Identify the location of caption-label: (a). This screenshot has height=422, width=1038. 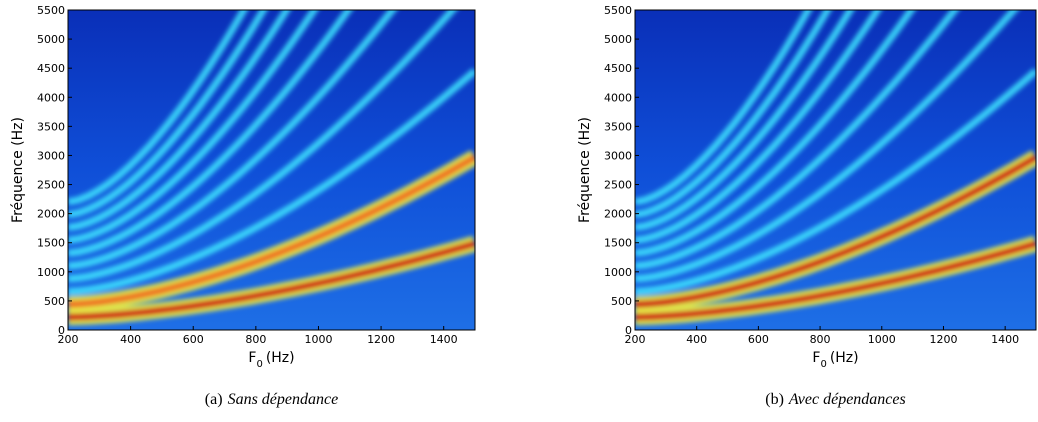
(214, 399).